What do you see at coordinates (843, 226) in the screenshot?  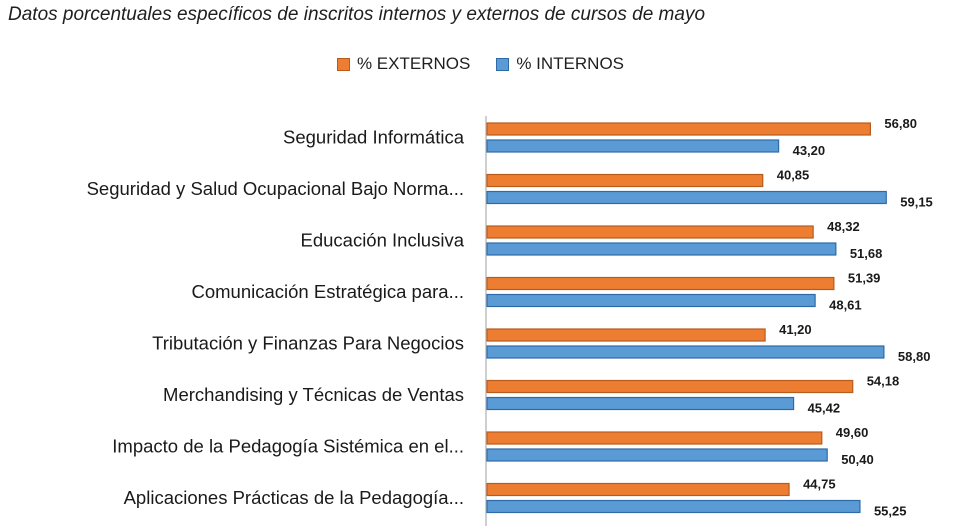 I see `data-label: 48,32` at bounding box center [843, 226].